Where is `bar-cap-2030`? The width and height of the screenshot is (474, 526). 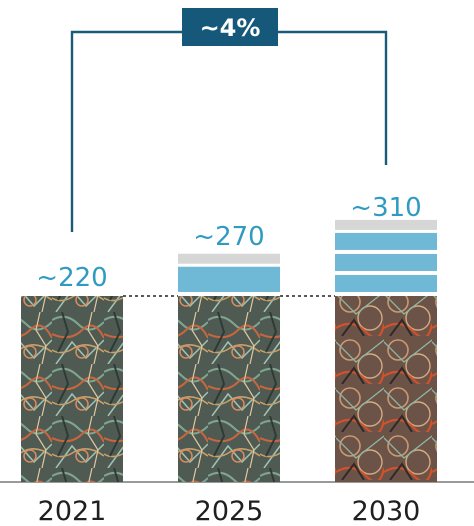
bar-cap-2030 is located at coordinates (386, 224).